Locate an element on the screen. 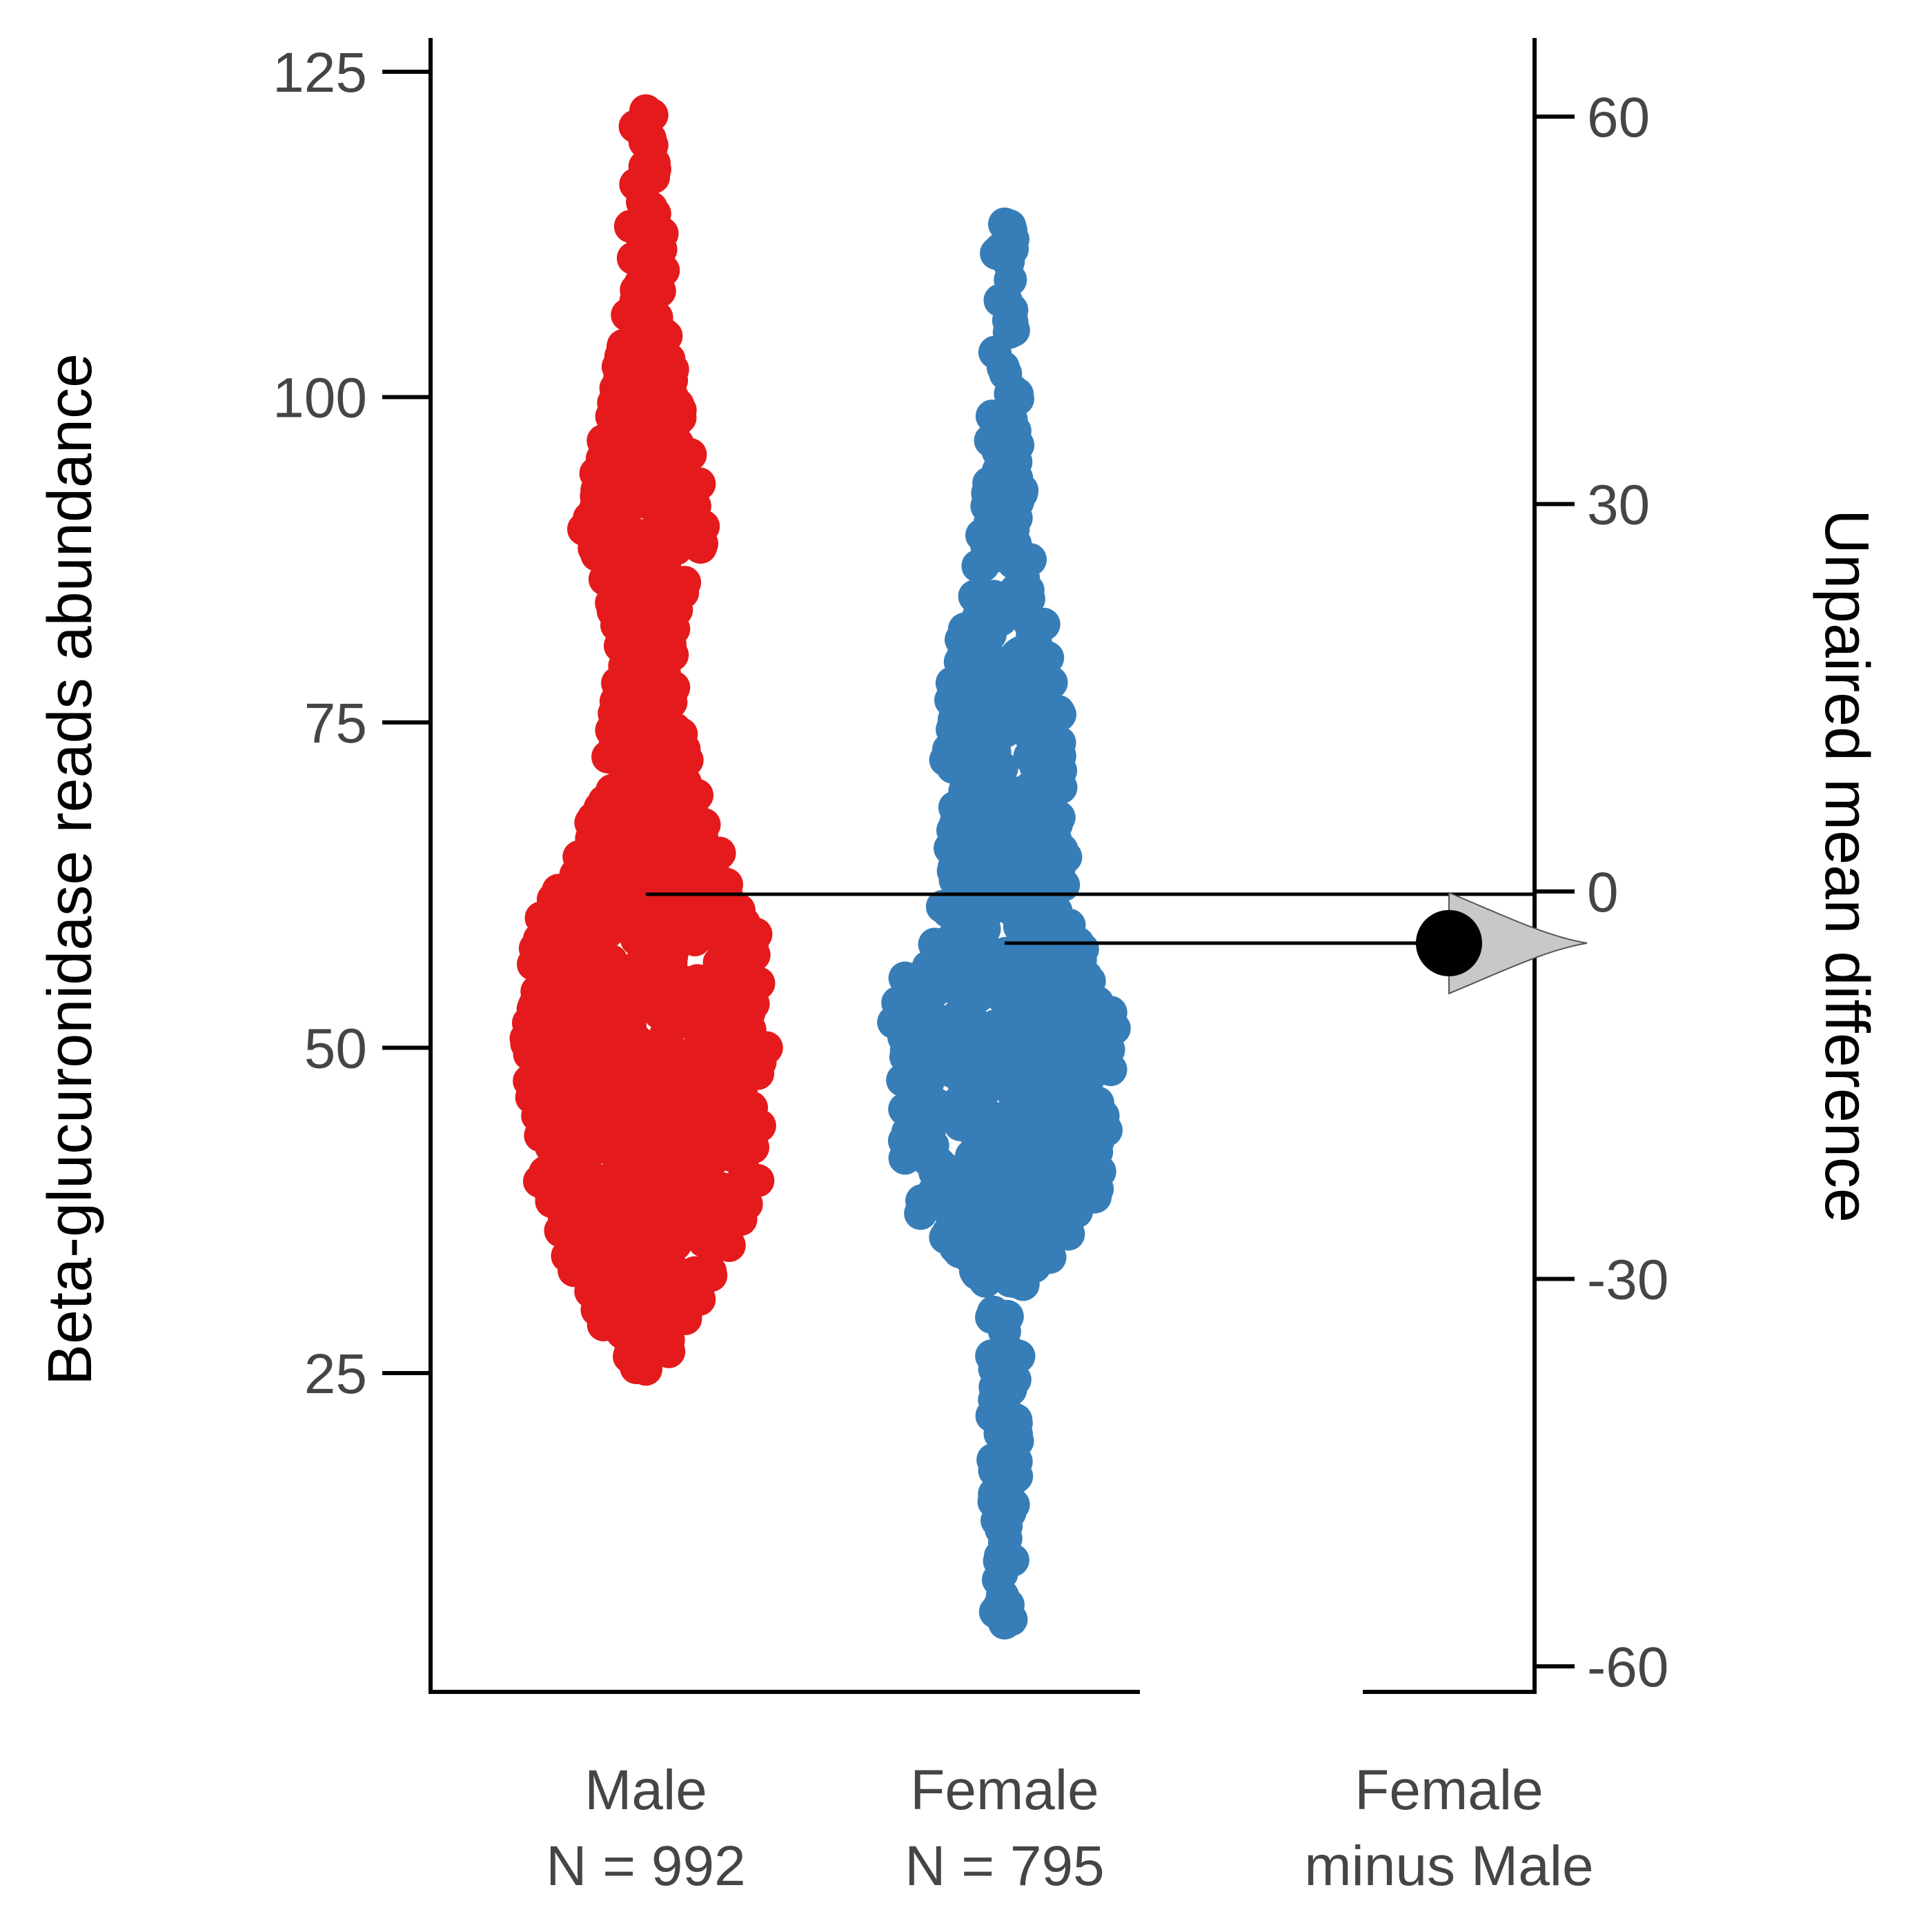 The image size is (1932, 1932). effect-size-plot is located at coordinates (1502, 943).